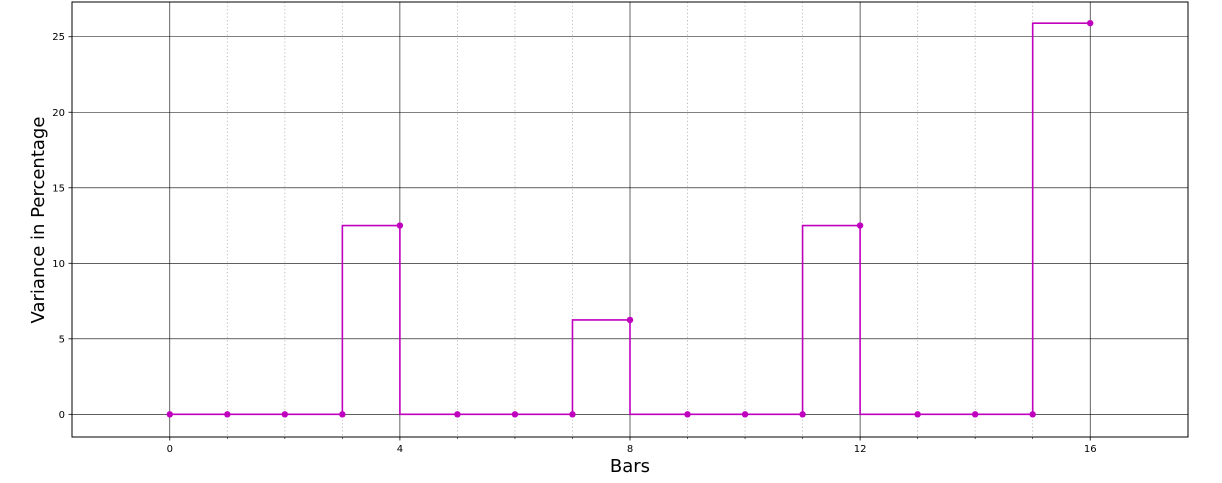 The height and width of the screenshot is (483, 1222). I want to click on y-tick-label: 0, so click(62, 415).